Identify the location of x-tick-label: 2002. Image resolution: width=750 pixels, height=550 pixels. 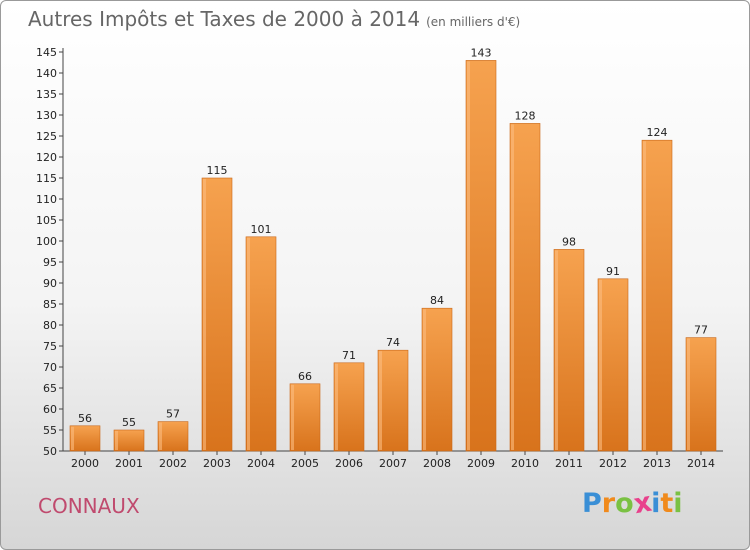
(173, 463).